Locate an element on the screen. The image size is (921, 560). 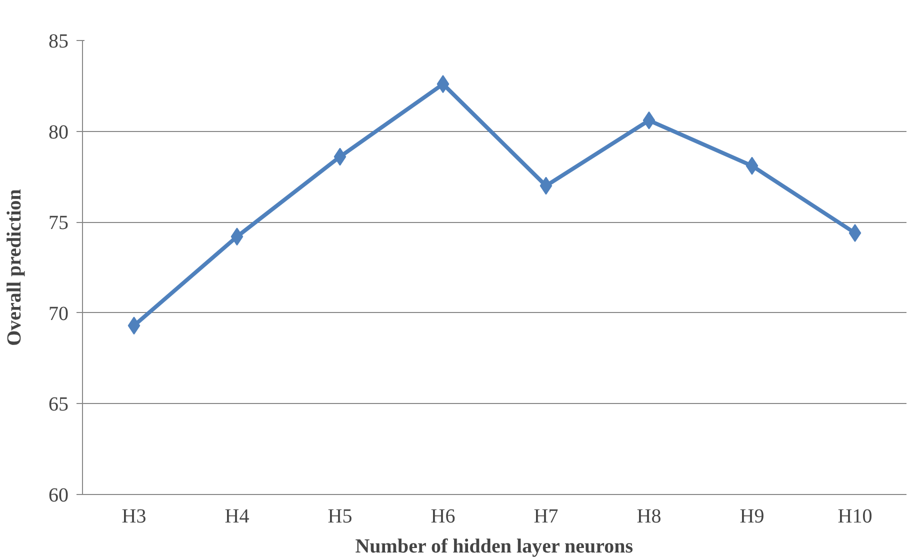
y-tick-label: 85 is located at coordinates (58, 41).